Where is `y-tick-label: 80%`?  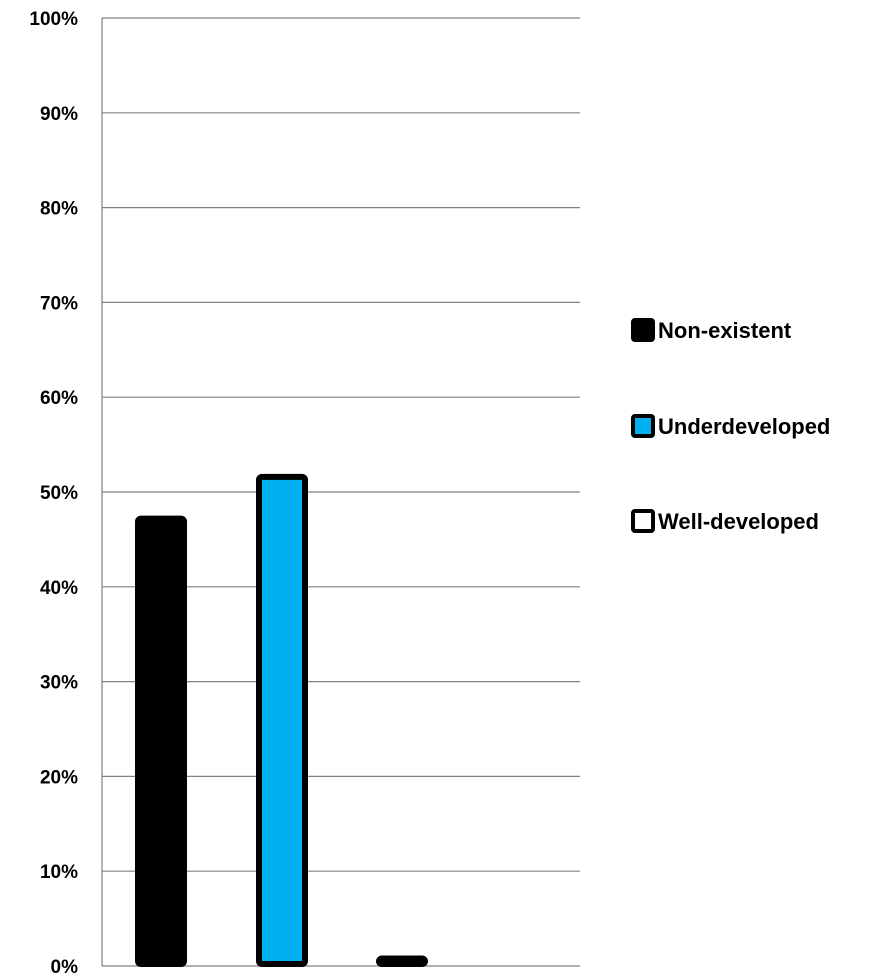 y-tick-label: 80% is located at coordinates (59, 209).